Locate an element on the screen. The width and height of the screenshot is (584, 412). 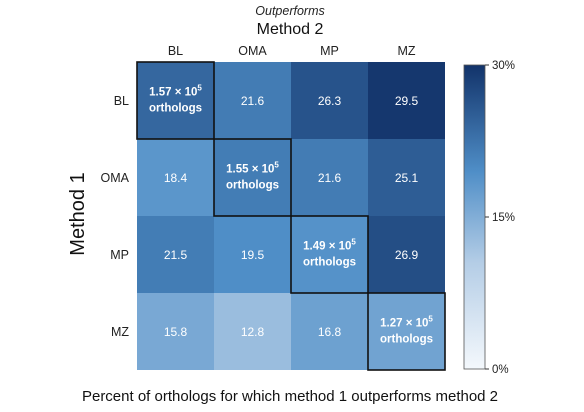
cell-value: 12.8 is located at coordinates (253, 332).